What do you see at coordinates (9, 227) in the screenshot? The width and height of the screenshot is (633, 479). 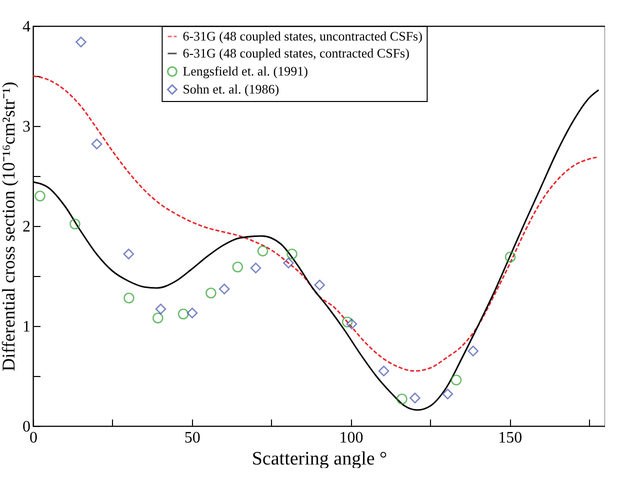 I see `y-axis-title: Differential cross section (10⁻¹⁶cm²str⁻¹)` at bounding box center [9, 227].